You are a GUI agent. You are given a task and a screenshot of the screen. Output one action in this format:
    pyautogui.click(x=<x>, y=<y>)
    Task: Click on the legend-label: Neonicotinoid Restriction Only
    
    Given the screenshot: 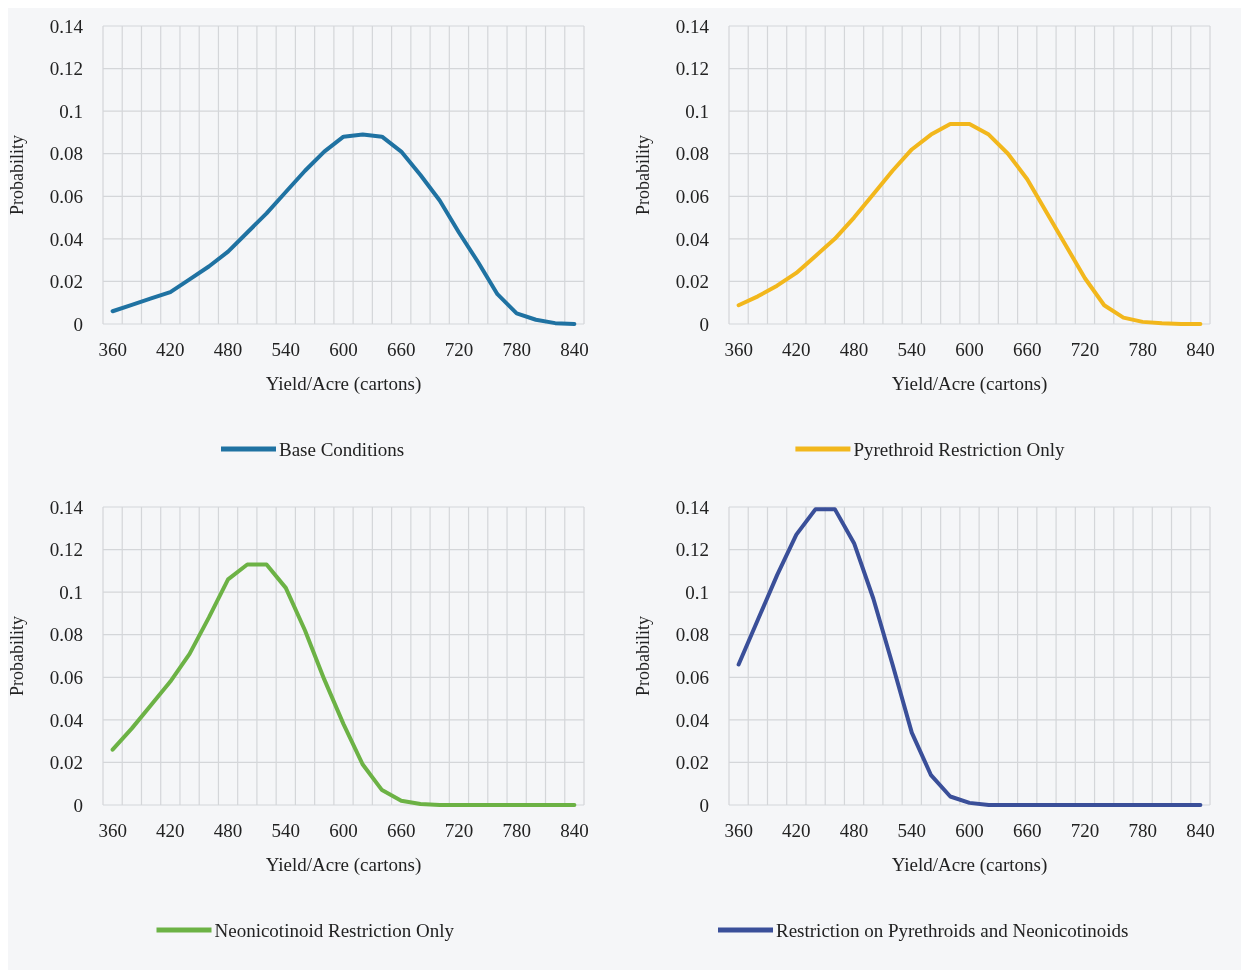 What is the action you would take?
    pyautogui.click(x=334, y=930)
    